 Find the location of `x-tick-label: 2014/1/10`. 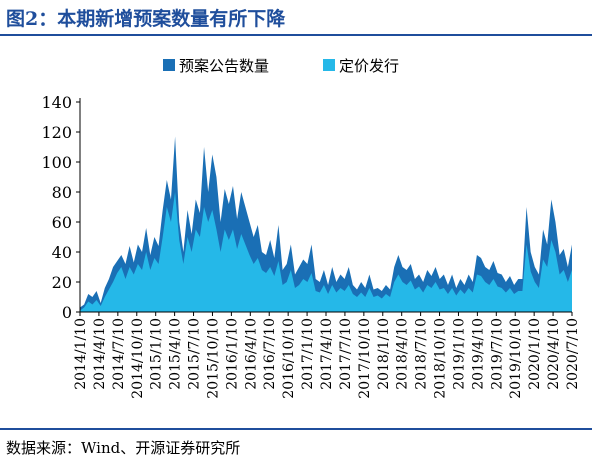

x-tick-label: 2014/1/10 is located at coordinates (81, 354).